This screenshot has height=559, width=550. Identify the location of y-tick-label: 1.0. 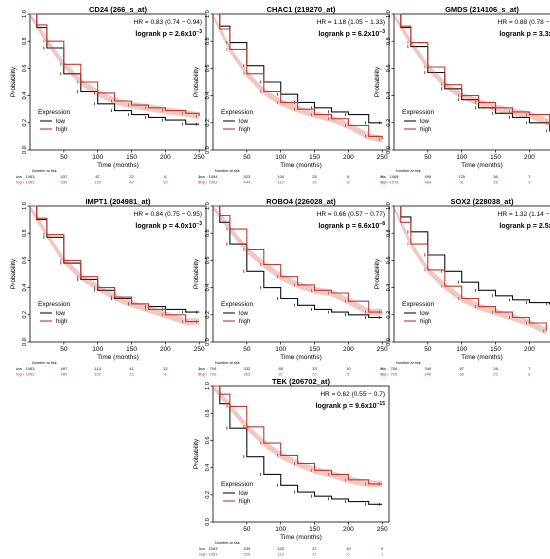
(389, 14).